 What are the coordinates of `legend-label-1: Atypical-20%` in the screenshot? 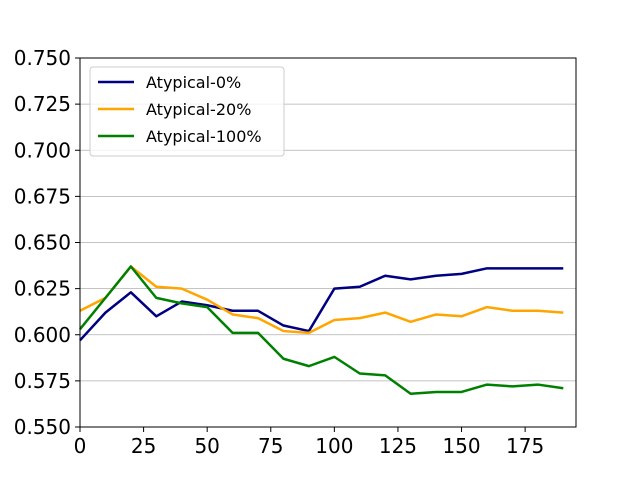 It's located at (198, 109).